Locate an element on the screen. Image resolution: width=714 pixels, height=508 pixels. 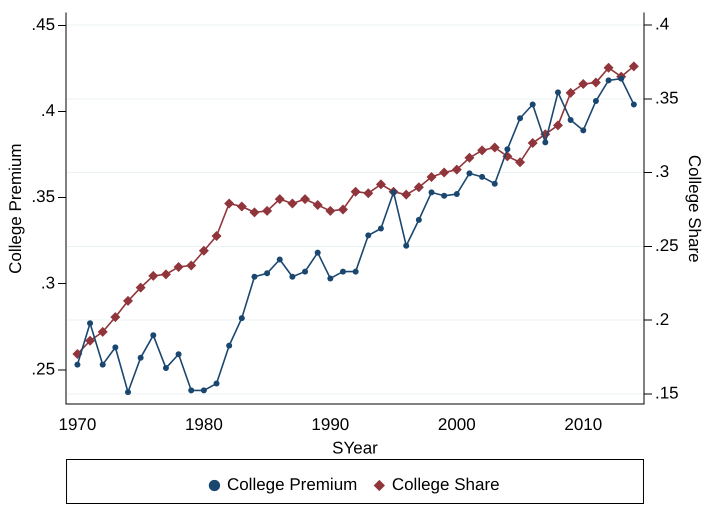
x-tick-label: 1970 is located at coordinates (77, 424).